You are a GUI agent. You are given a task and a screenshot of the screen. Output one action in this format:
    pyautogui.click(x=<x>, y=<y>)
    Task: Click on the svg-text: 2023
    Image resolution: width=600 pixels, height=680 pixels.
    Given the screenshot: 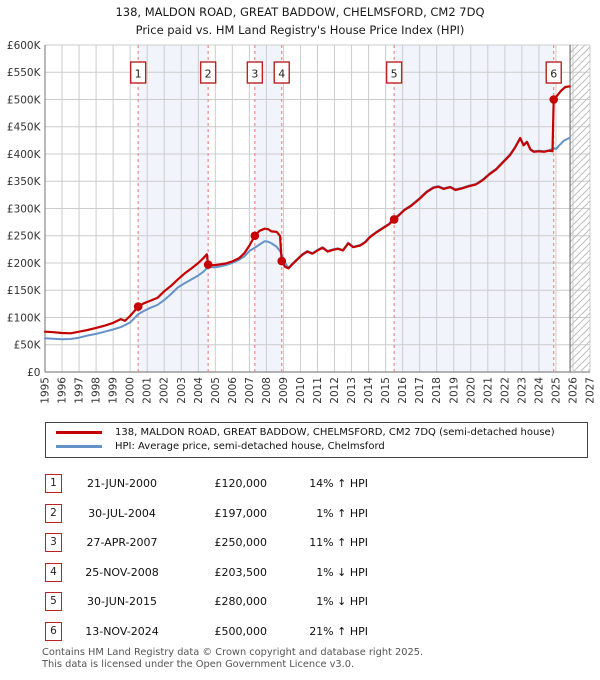 What is the action you would take?
    pyautogui.click(x=522, y=390)
    